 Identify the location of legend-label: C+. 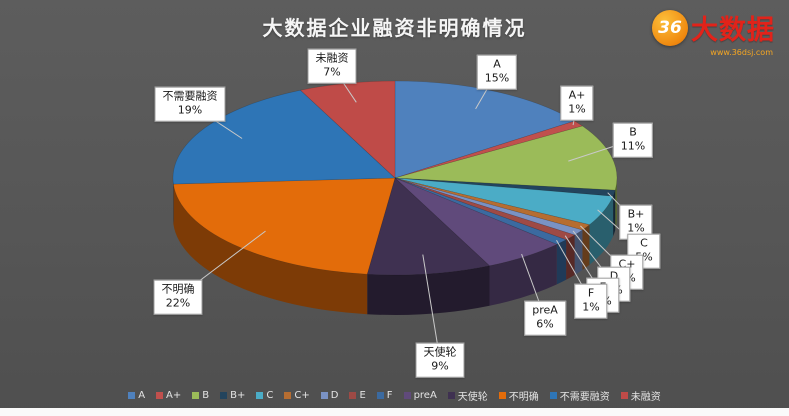
(302, 395).